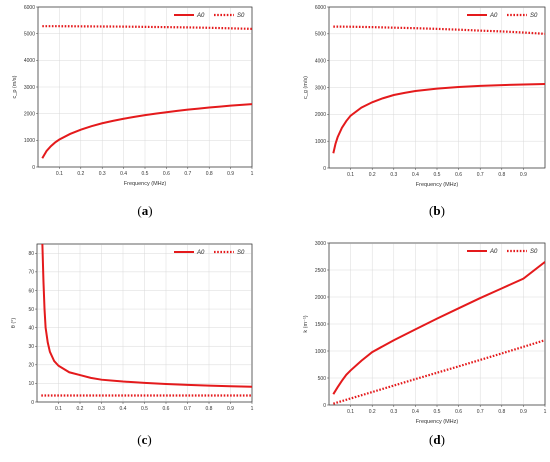  I want to click on chart-b-y-tick-label: 4000, so click(320, 61).